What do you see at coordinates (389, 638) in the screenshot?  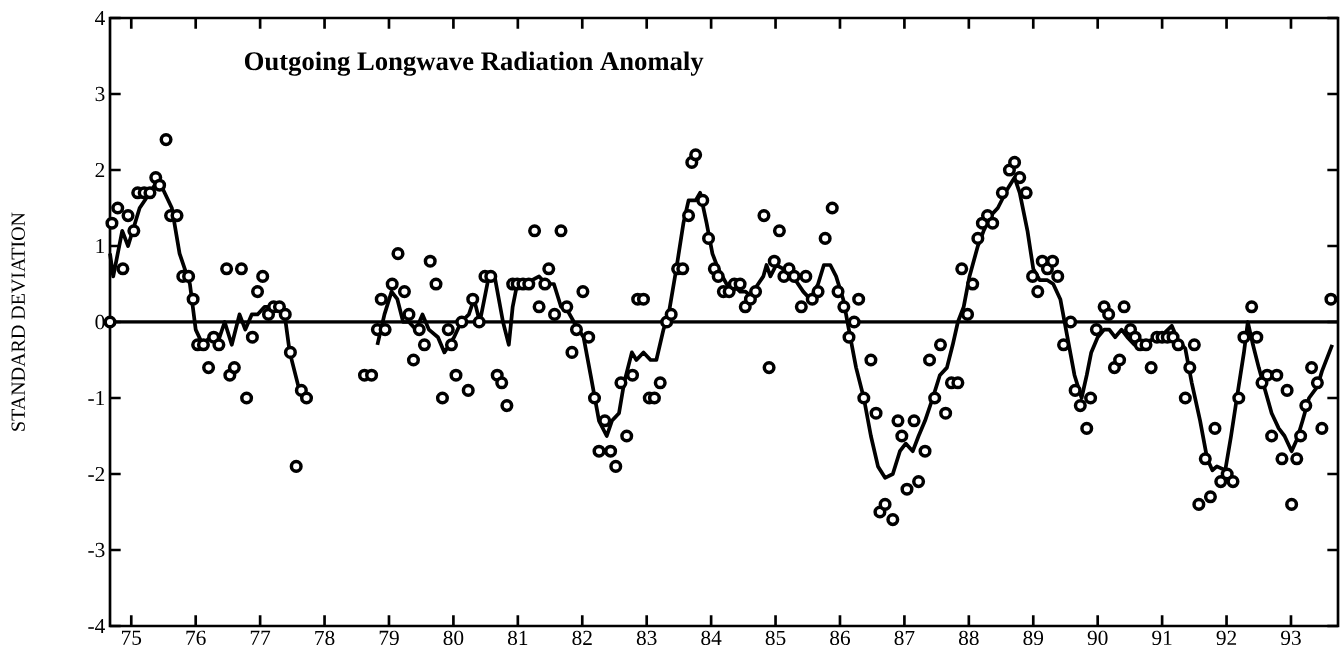 I see `x-tick-label: 79` at bounding box center [389, 638].